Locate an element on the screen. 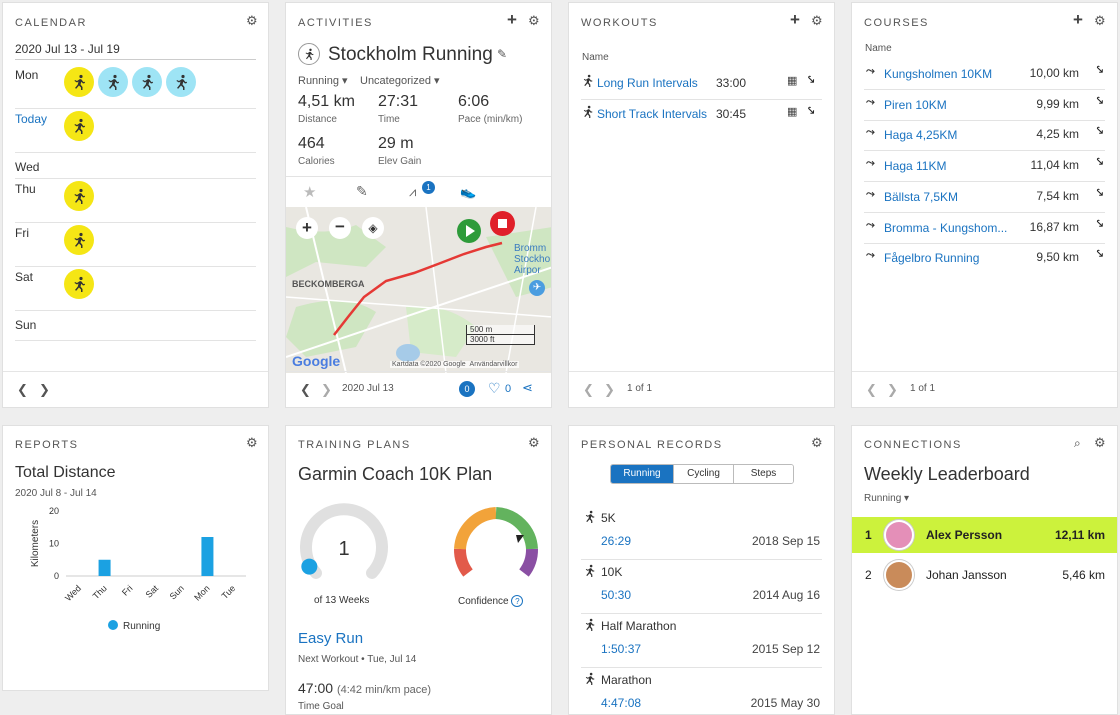  share-icon: ⋖ is located at coordinates (527, 387).